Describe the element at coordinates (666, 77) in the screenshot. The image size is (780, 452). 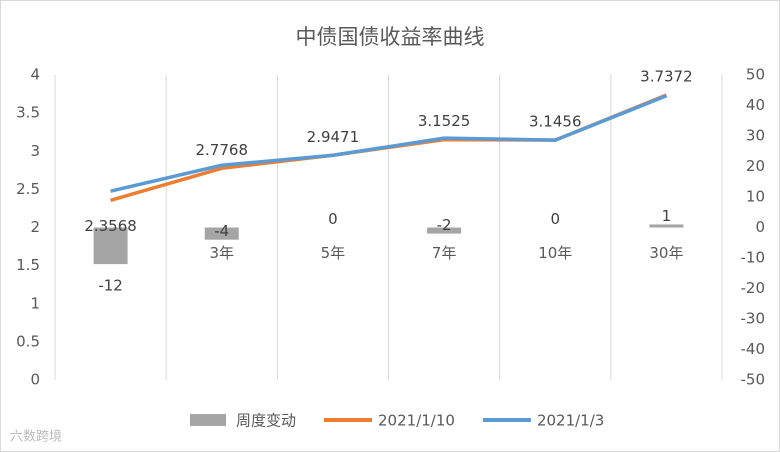
I see `line-value-label: 3.7372` at that location.